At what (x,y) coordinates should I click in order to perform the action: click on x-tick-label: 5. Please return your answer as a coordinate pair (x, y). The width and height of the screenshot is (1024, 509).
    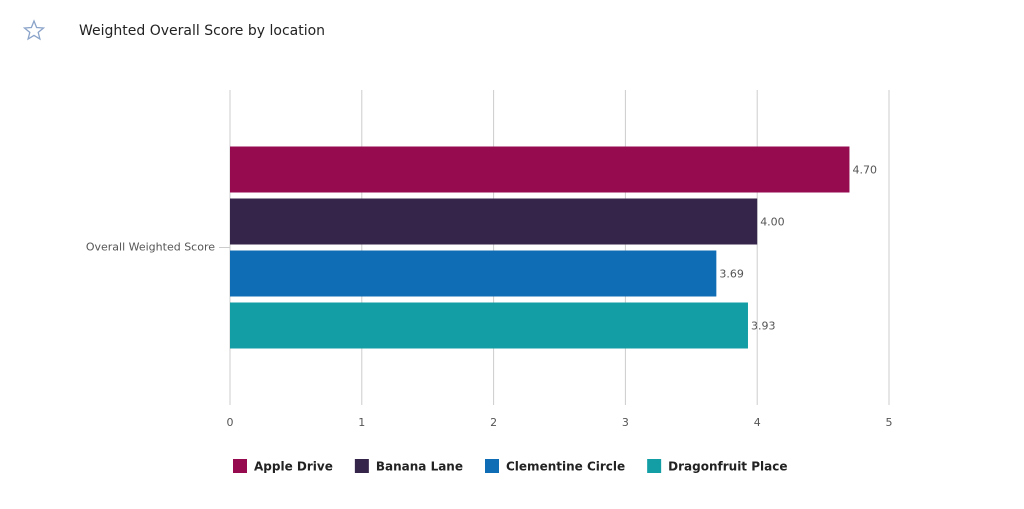
    Looking at the image, I should click on (889, 422).